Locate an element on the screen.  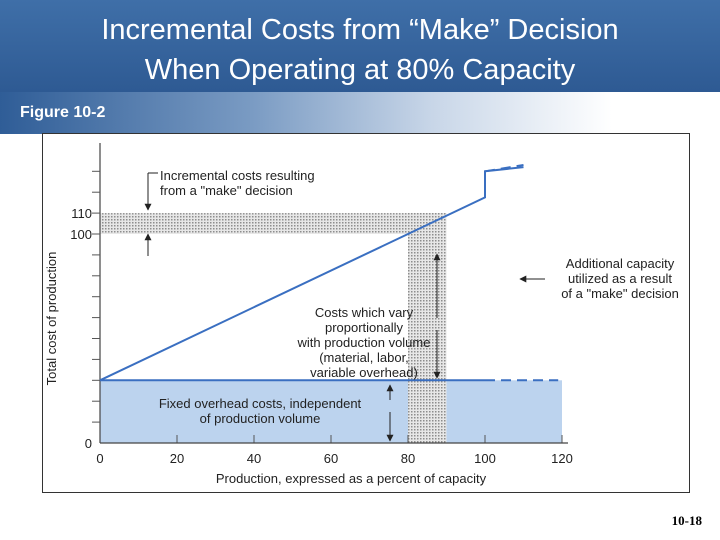
capacity-annotation-line: of a "make" decision is located at coordinates (620, 293).